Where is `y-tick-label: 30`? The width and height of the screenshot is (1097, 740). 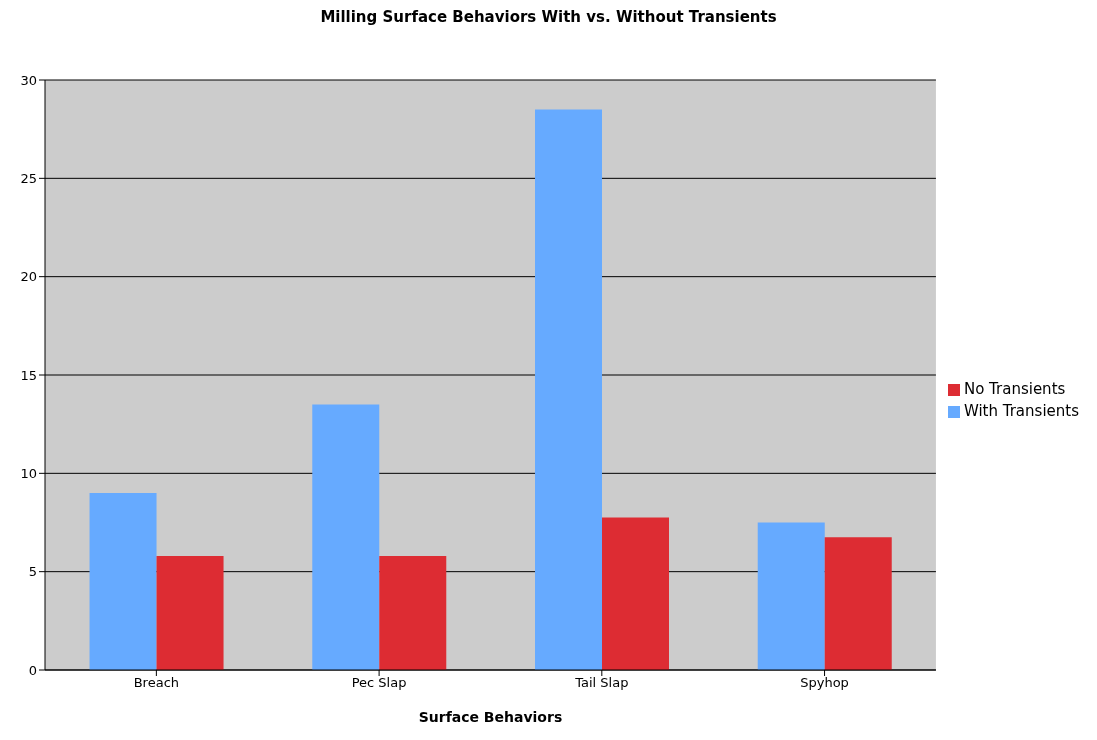
y-tick-label: 30 is located at coordinates (28, 80).